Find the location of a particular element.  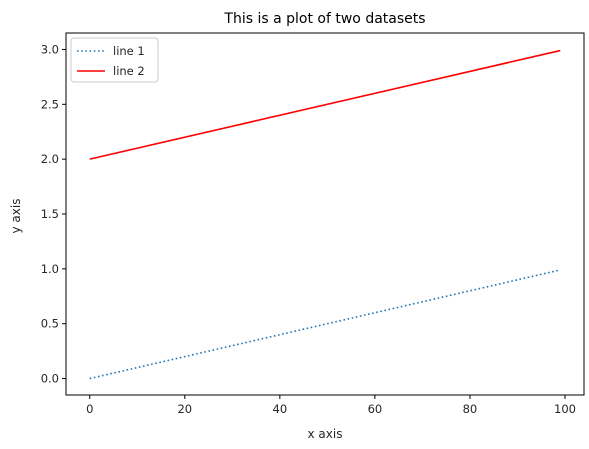

y-tick-label: 3.0 is located at coordinates (50, 49).